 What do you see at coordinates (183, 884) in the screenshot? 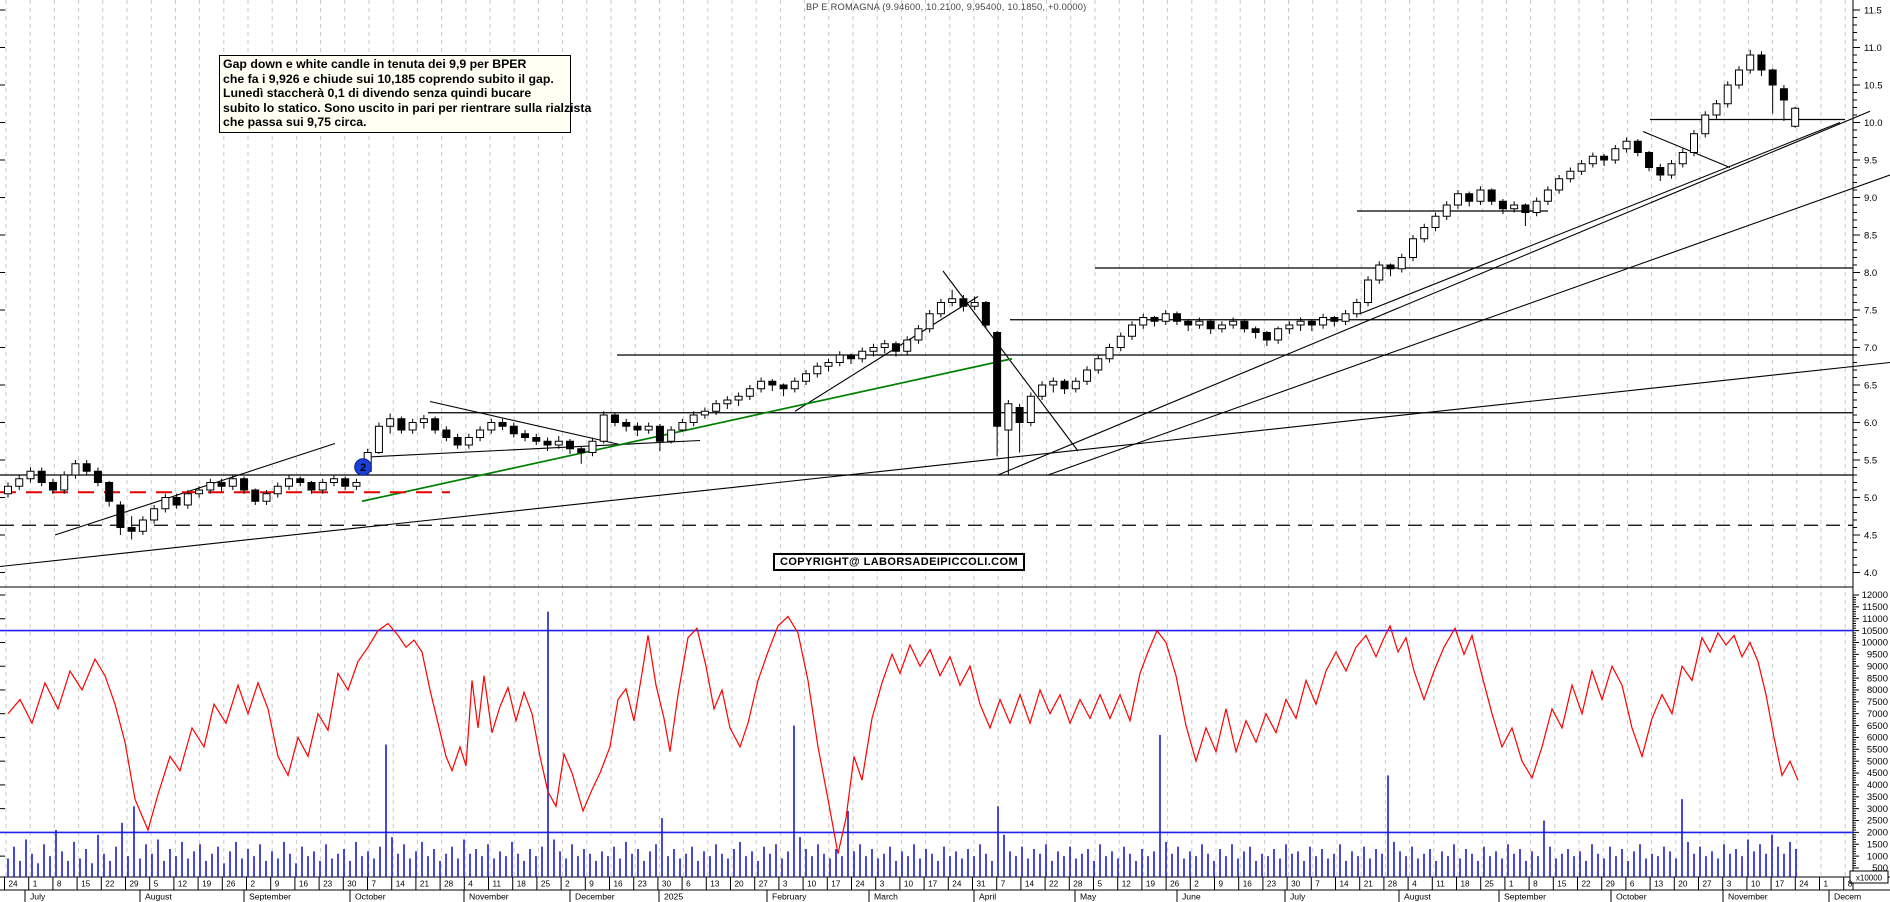
I see `svg-text: 12` at bounding box center [183, 884].